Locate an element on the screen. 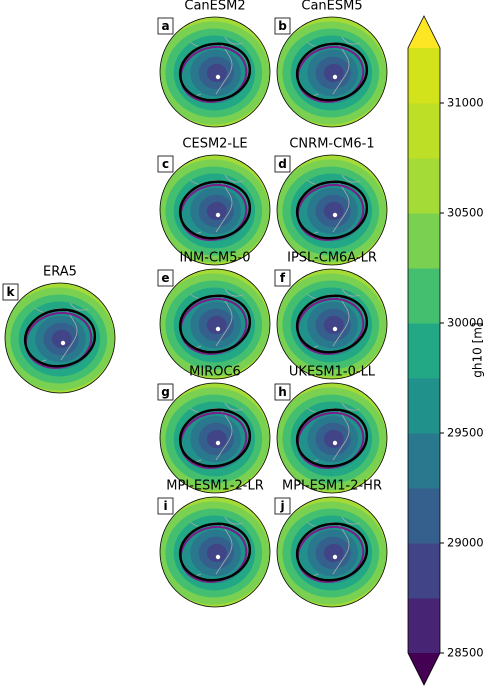 The width and height of the screenshot is (500, 692). panel-title: MPI-ESM1-2-HR is located at coordinates (332, 486).